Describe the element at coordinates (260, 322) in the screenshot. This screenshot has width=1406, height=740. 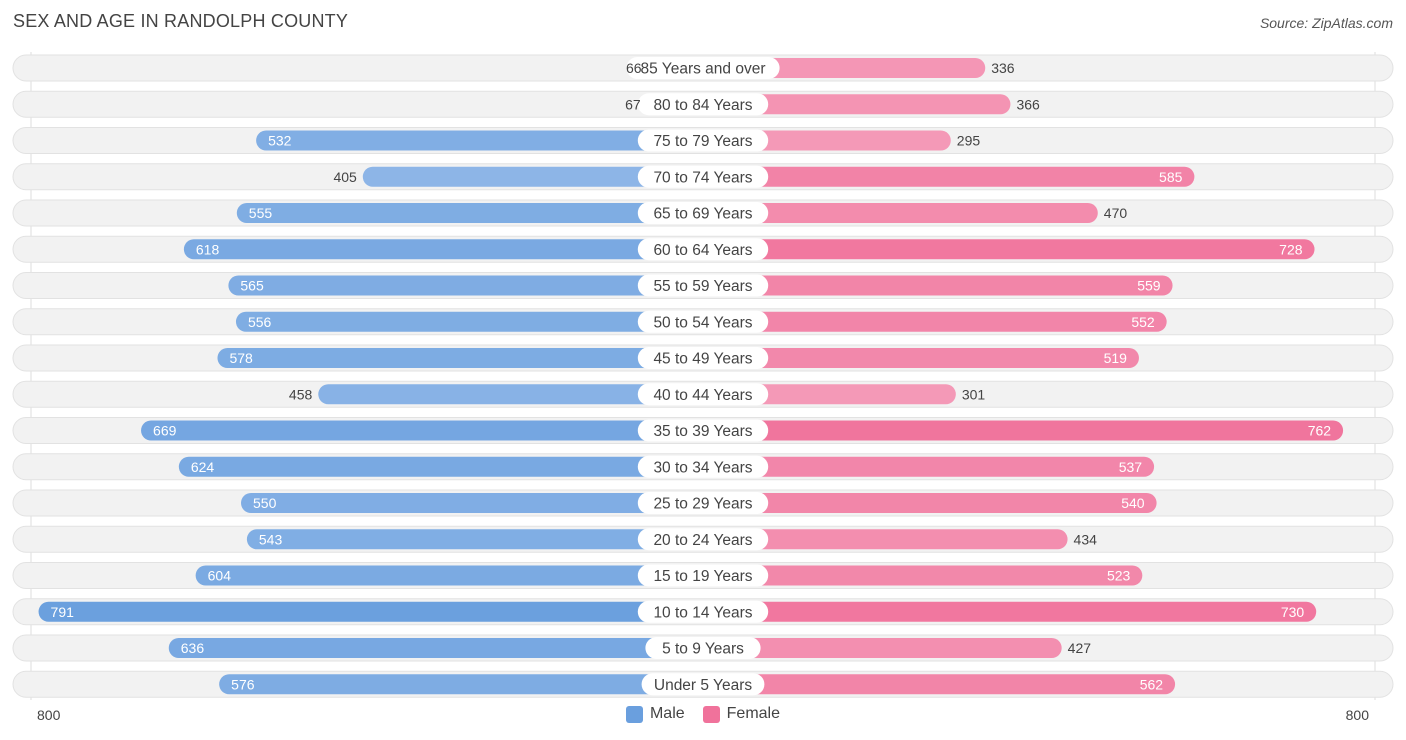
I see `male-value-label: 556` at that location.